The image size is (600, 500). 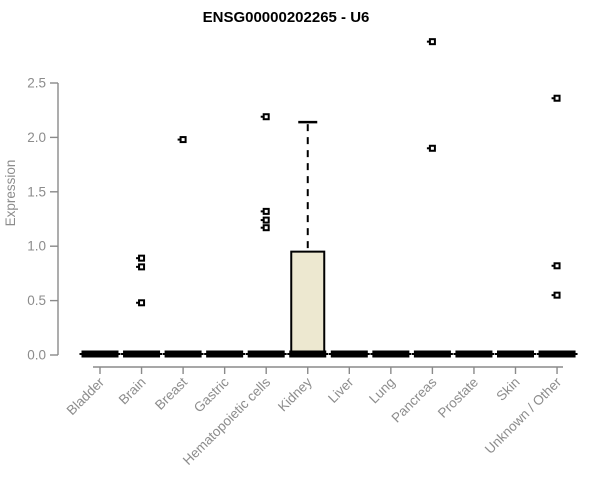 What do you see at coordinates (225, 354) in the screenshot?
I see `median-bar-gastric` at bounding box center [225, 354].